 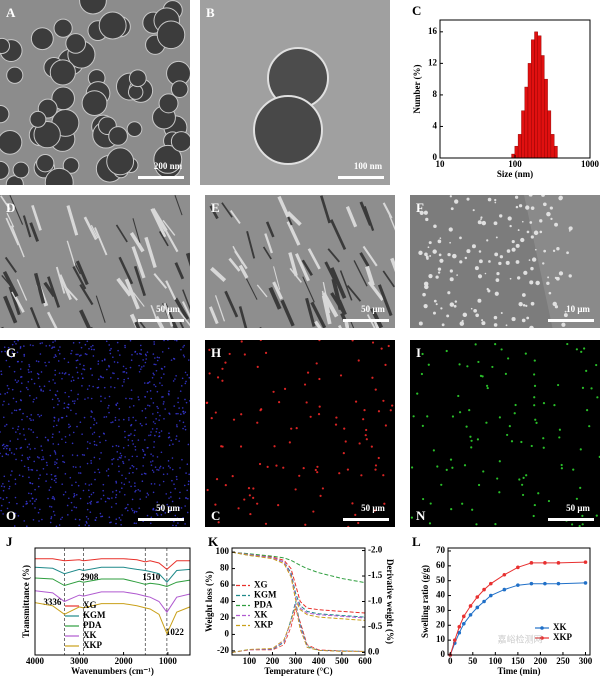 I want to click on series-line, so click(x=298, y=585).